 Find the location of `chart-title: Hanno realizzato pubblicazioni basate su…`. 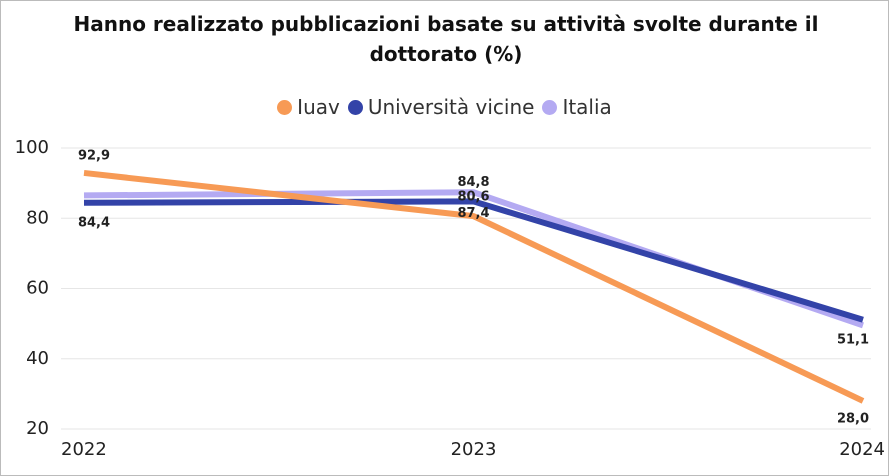

chart-title: Hanno realizzato pubblicazioni basate su… is located at coordinates (446, 39).